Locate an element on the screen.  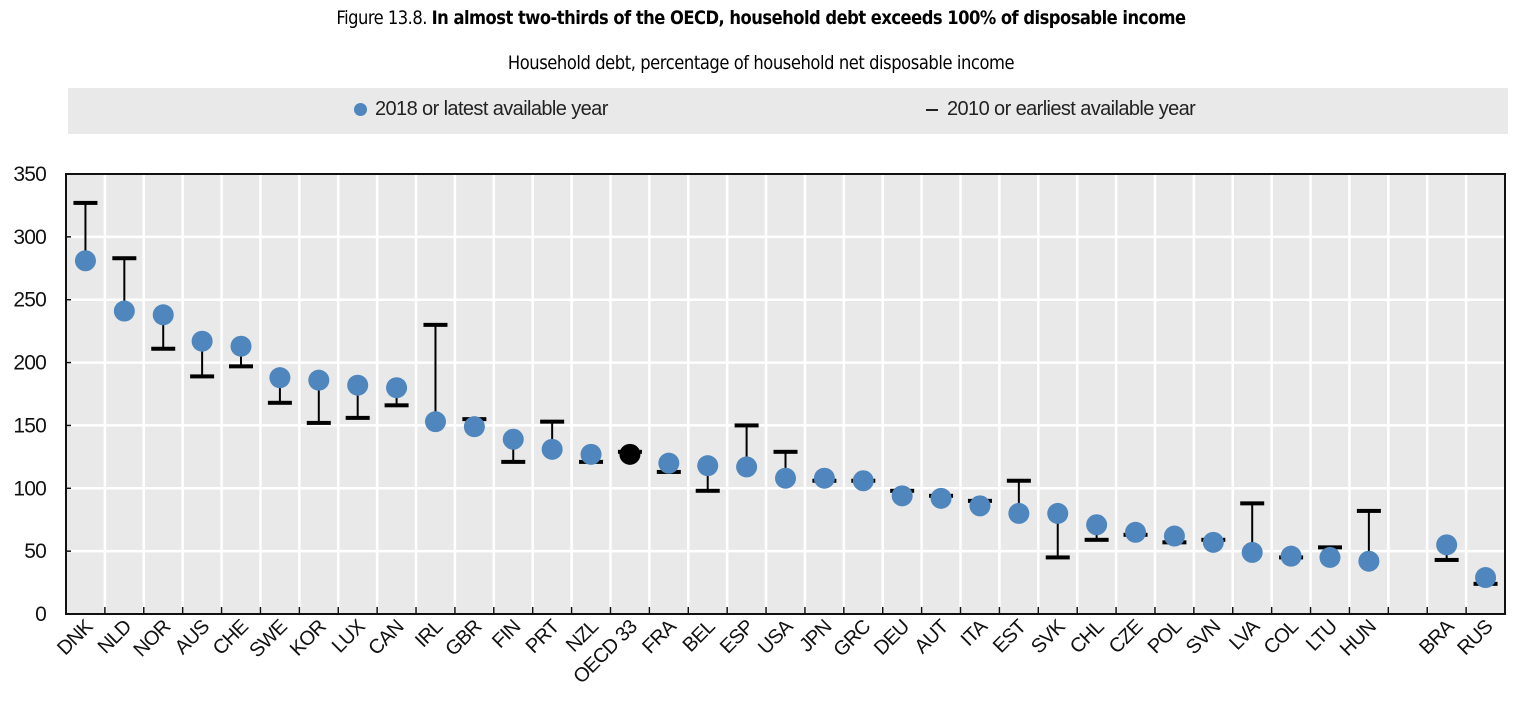
x-tick-label: SWE is located at coordinates (268, 639).